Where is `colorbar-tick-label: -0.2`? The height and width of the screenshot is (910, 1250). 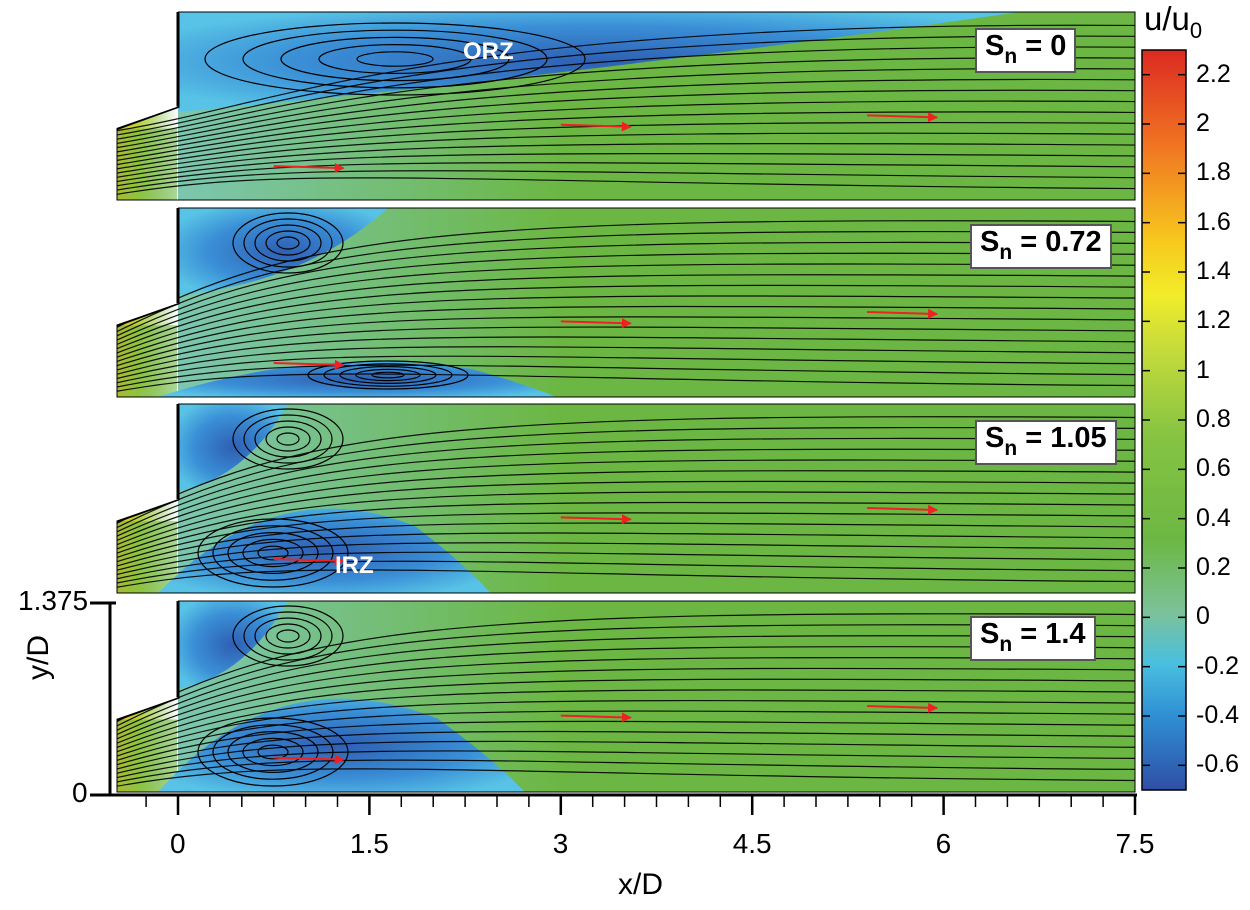 colorbar-tick-label: -0.2 is located at coordinates (1218, 665).